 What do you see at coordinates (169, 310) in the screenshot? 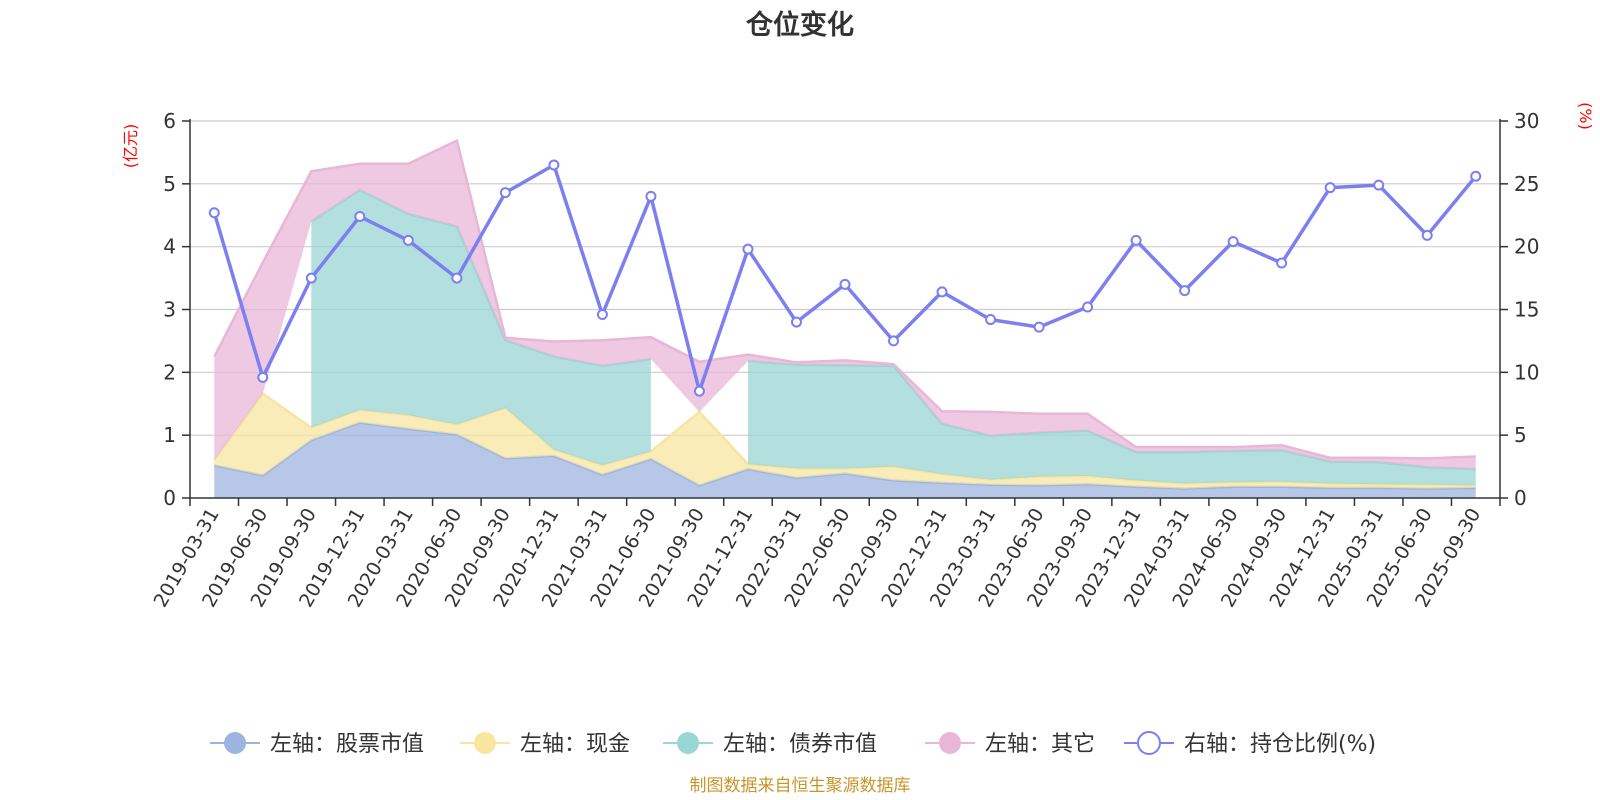
I see `left-tick-label: 3` at bounding box center [169, 310].